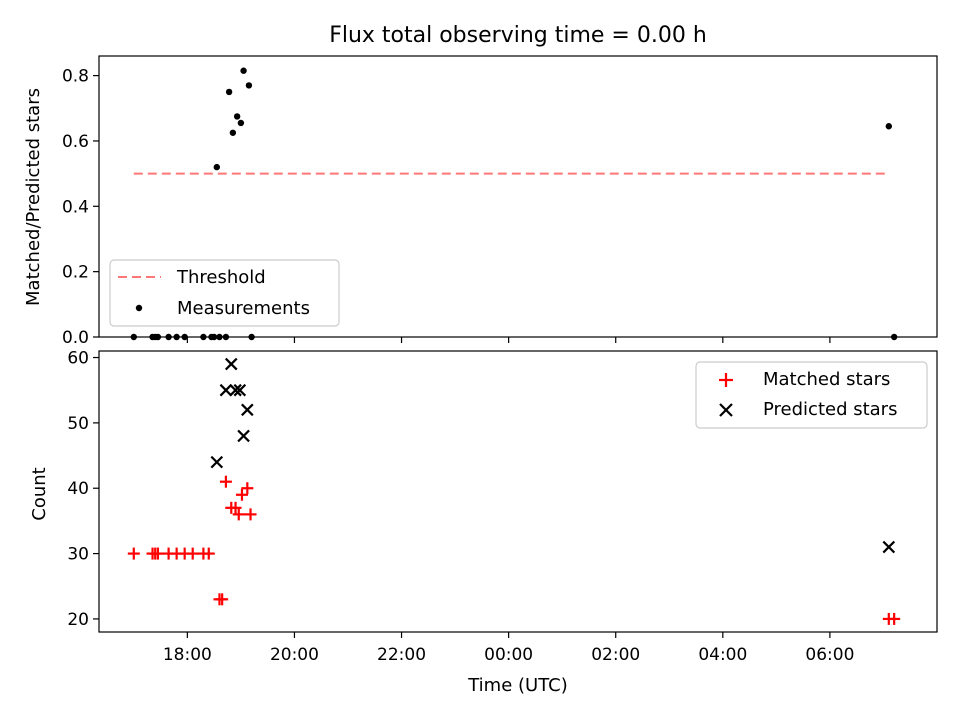  I want to click on top-y-tick-label: 0.2, so click(75, 273).